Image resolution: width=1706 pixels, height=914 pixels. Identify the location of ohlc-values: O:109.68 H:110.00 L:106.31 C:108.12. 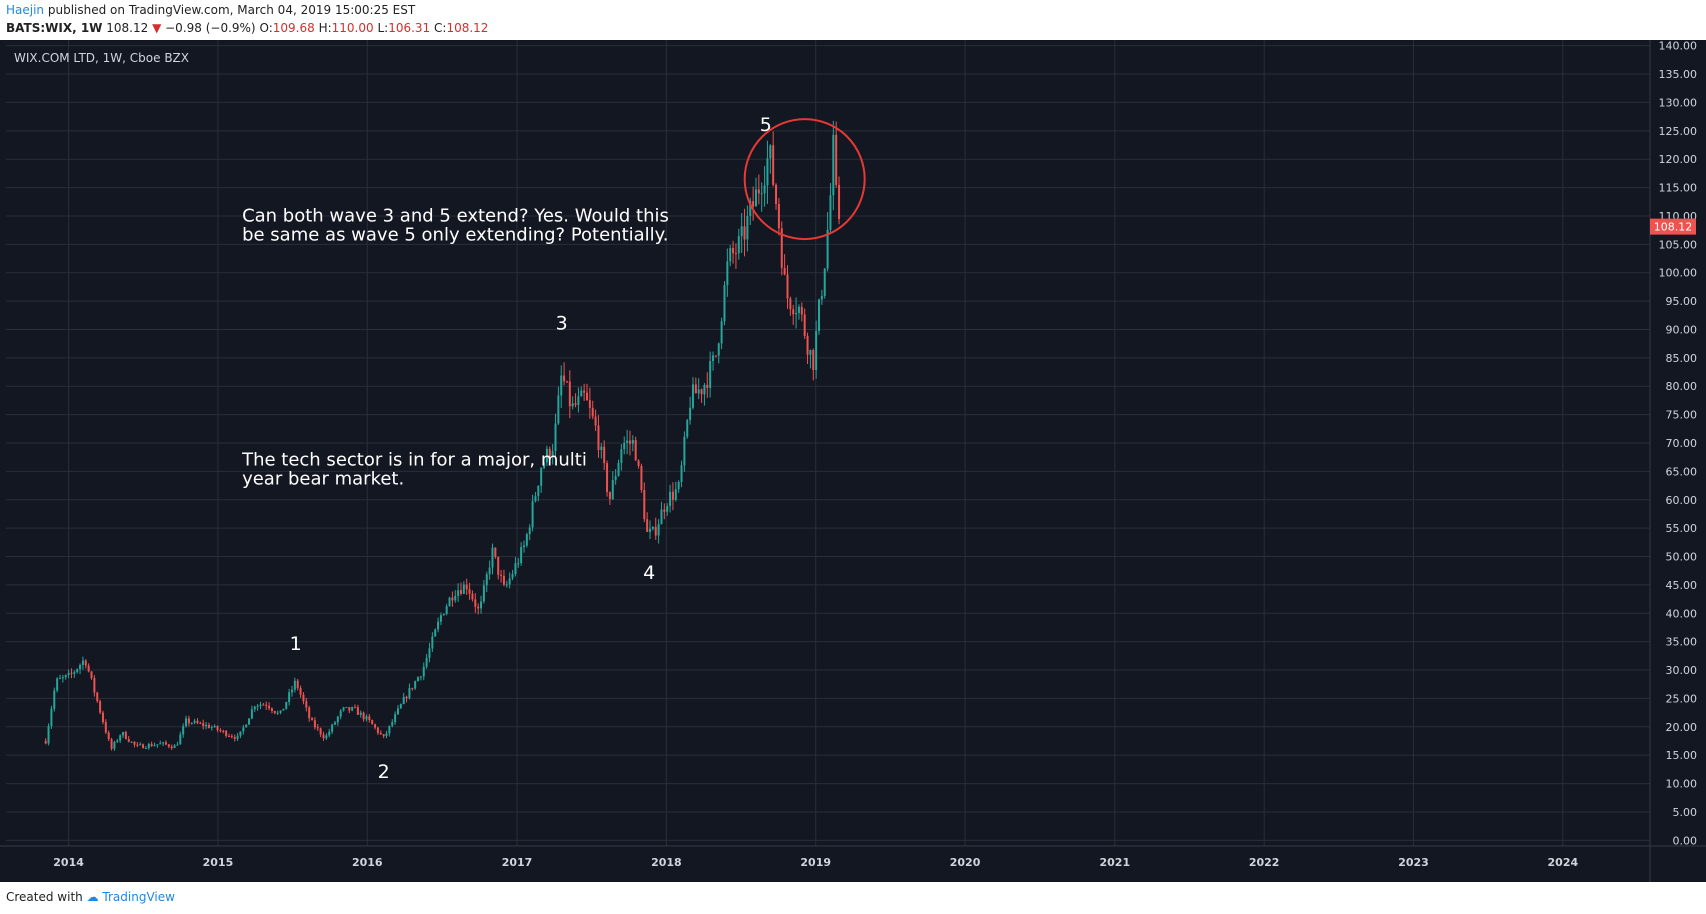
(374, 28).